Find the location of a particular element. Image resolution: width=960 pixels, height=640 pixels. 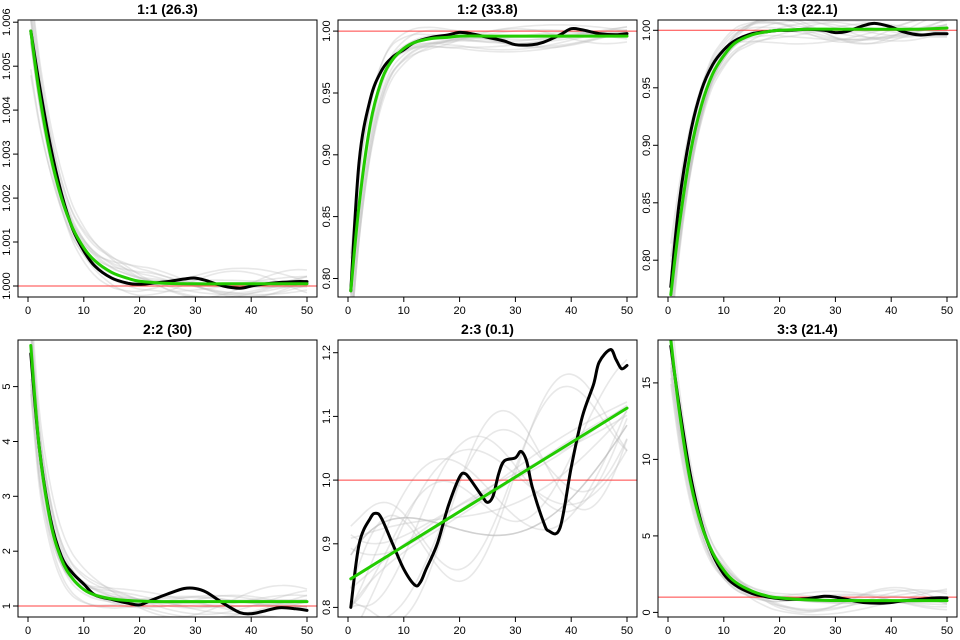

panel-title: 3:3 (21.4) is located at coordinates (807, 329).